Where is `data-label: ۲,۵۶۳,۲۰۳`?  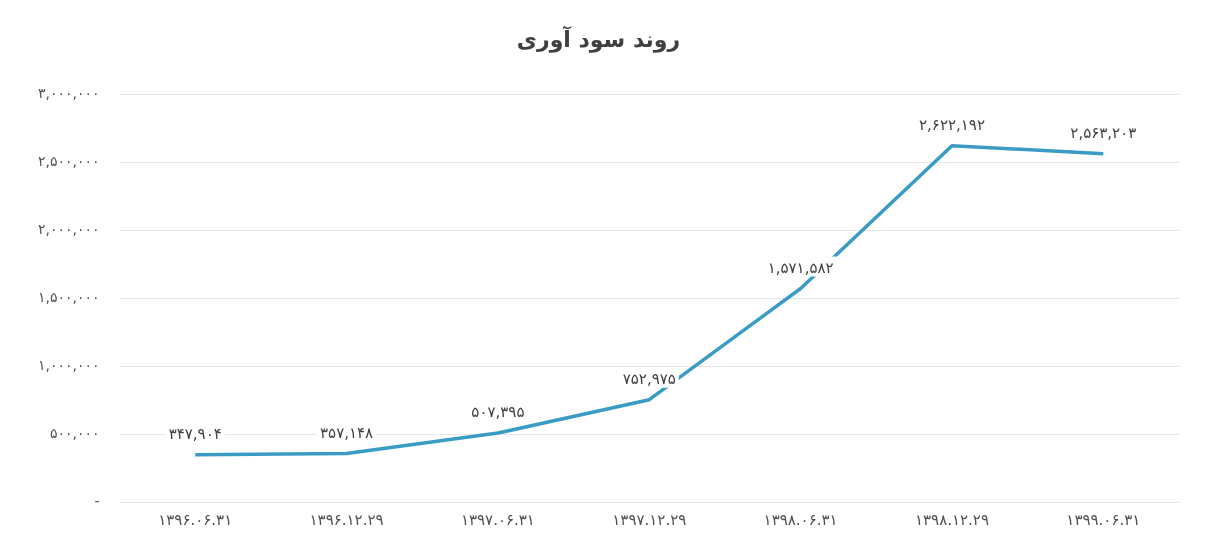
data-label: ۲,۵۶۳,۲۰۳ is located at coordinates (1103, 133).